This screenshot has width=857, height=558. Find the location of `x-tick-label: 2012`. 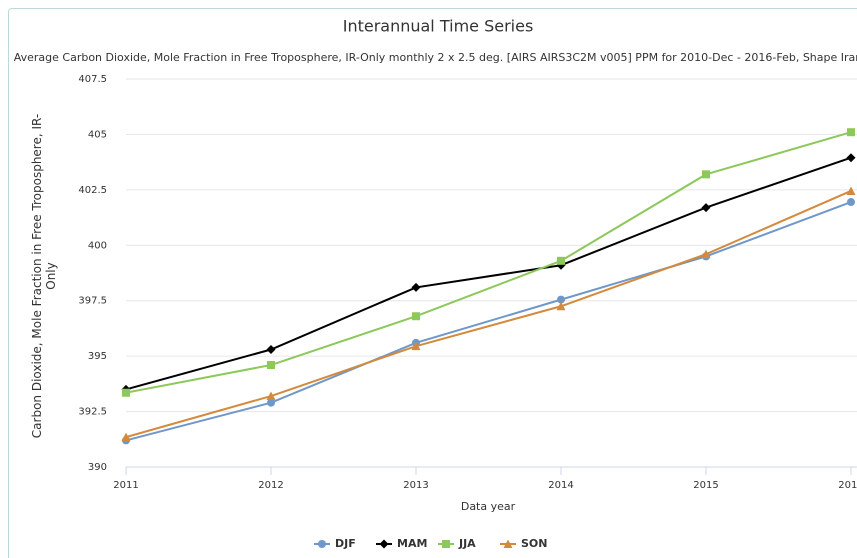

x-tick-label: 2012 is located at coordinates (270, 485).